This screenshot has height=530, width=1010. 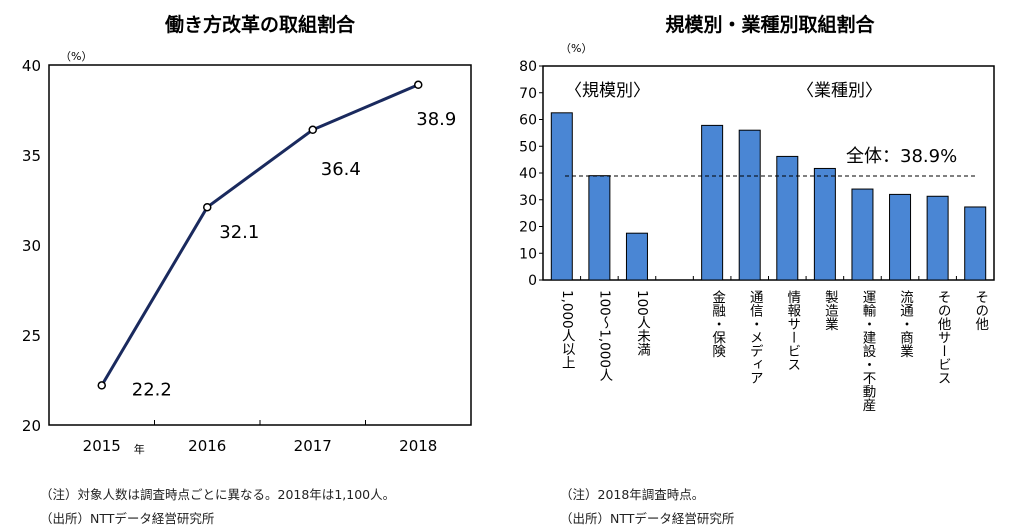 What do you see at coordinates (259, 25) in the screenshot?
I see `line-chart-title: 働き方改革の取組割合` at bounding box center [259, 25].